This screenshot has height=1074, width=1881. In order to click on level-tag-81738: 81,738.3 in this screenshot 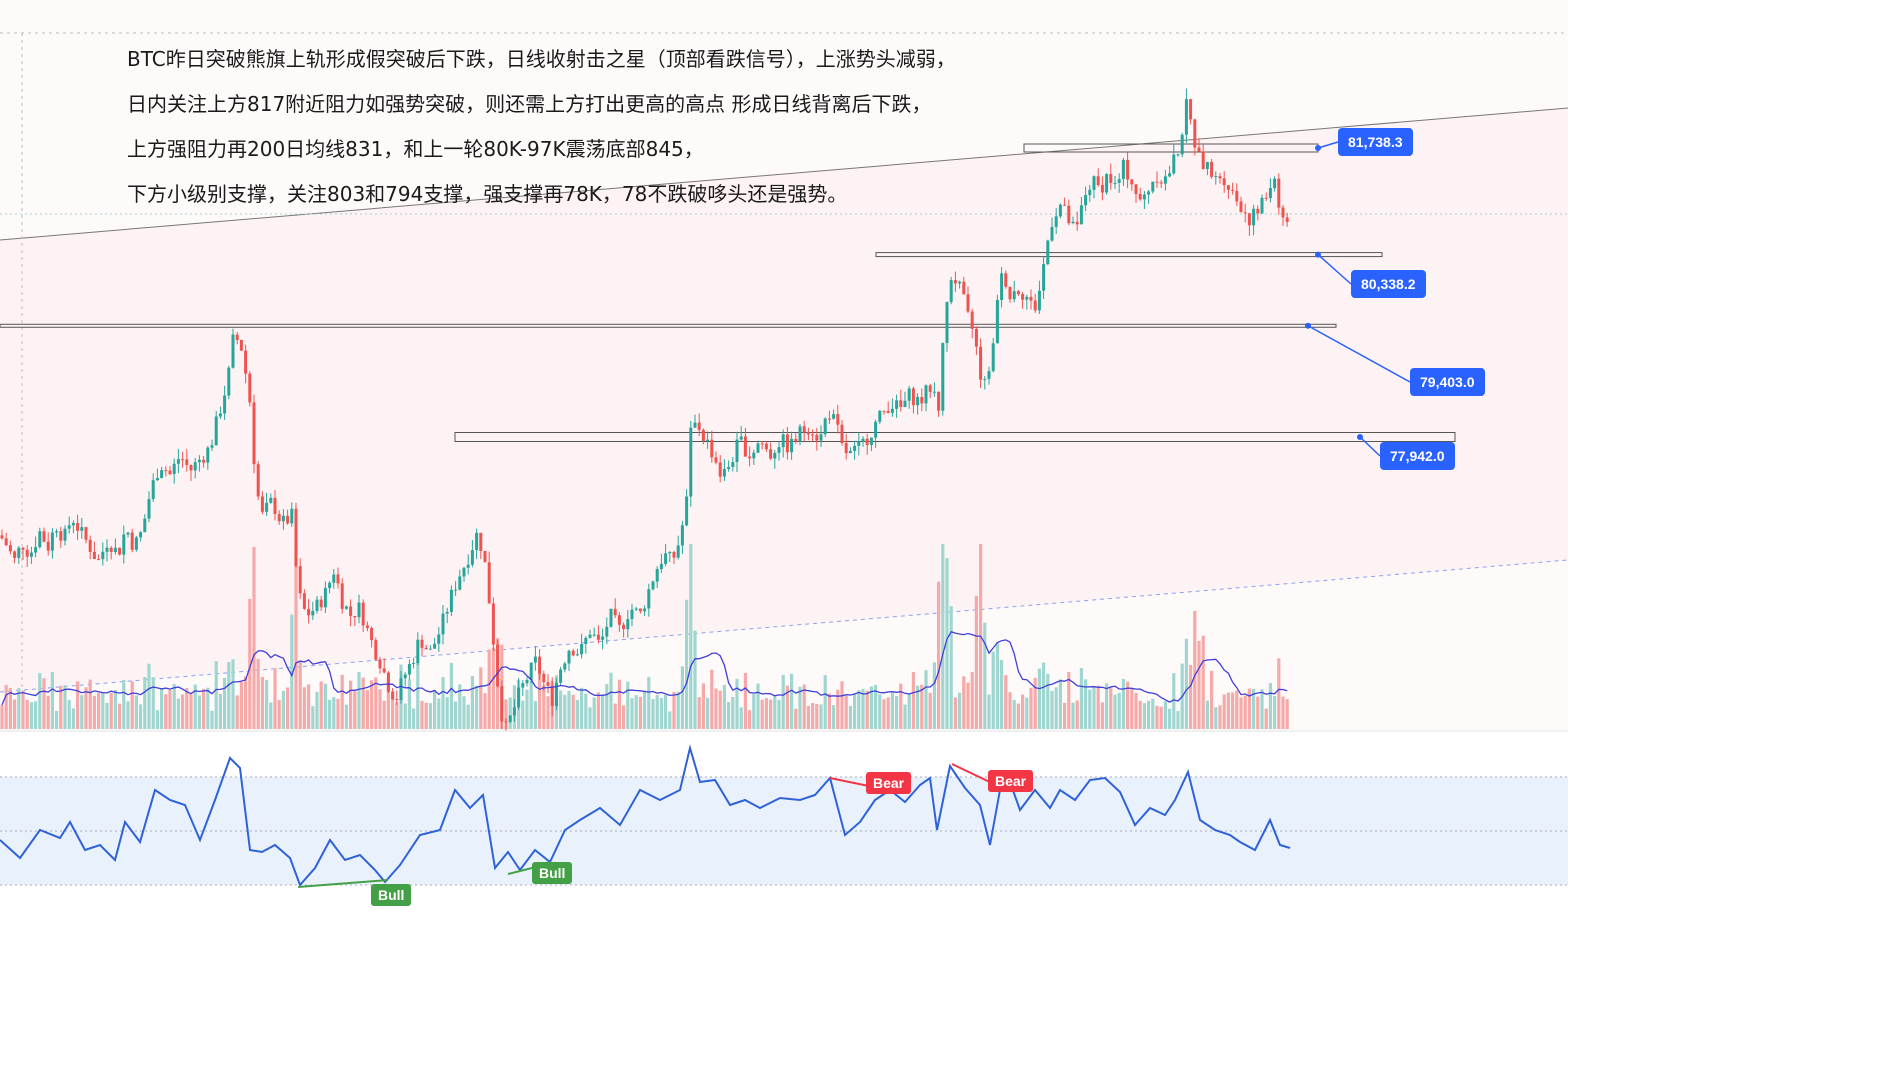, I will do `click(1375, 142)`.